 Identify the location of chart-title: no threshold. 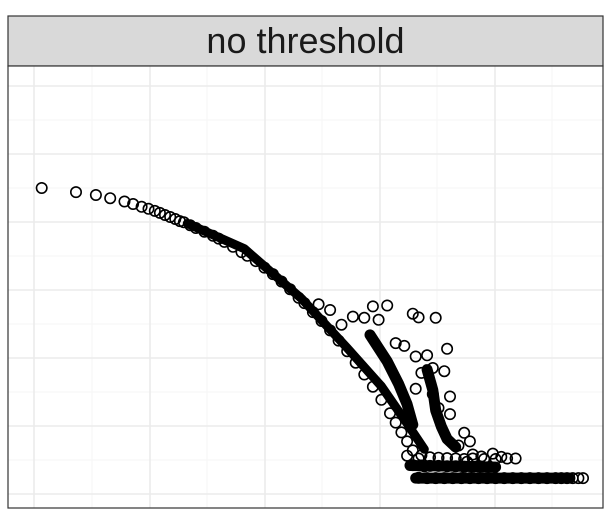
(305, 40).